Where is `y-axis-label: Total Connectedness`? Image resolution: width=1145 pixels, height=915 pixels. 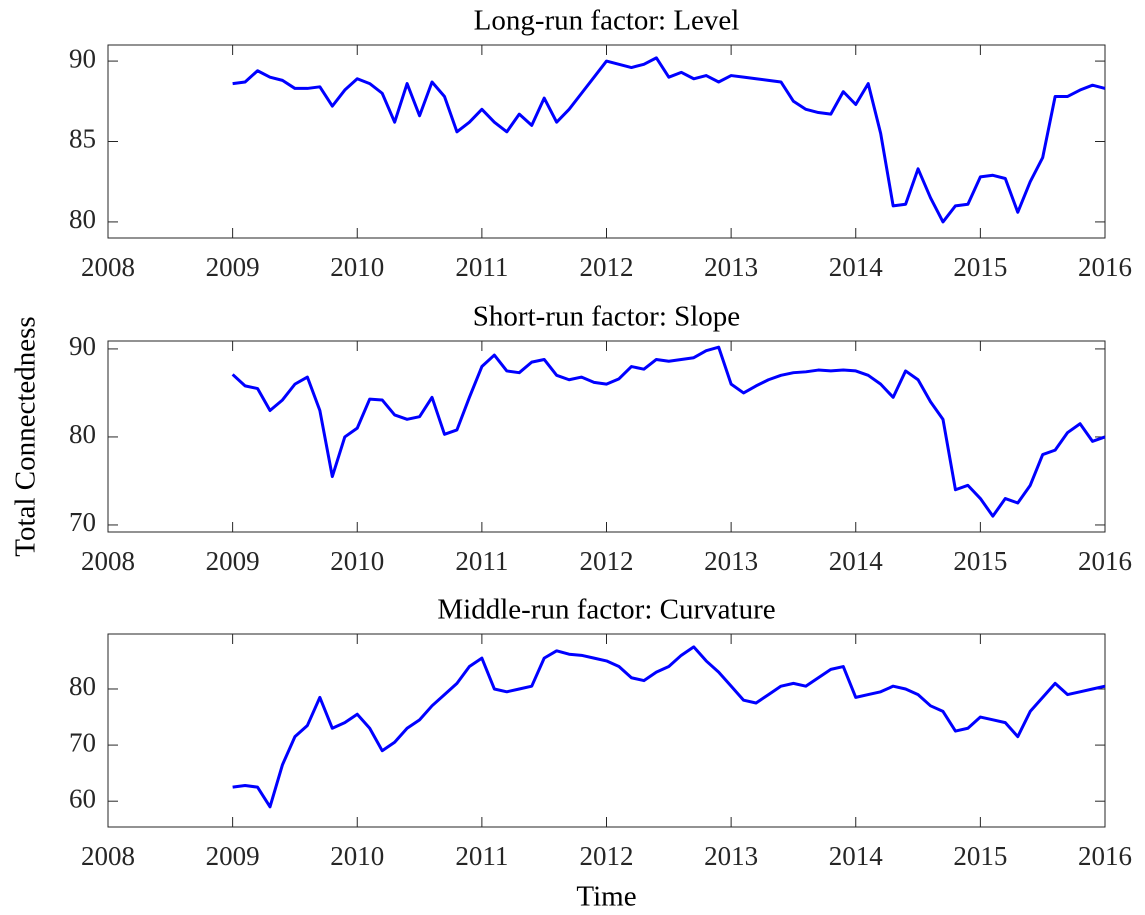 y-axis-label: Total Connectedness is located at coordinates (26, 436).